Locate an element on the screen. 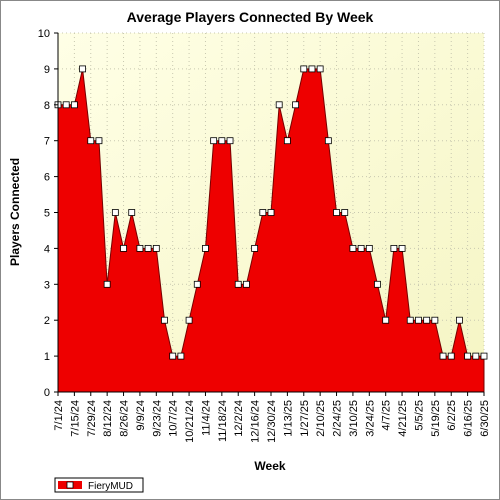 Image resolution: width=500 pixels, height=500 pixels. x-tick-label: 1/13/25 is located at coordinates (288, 418).